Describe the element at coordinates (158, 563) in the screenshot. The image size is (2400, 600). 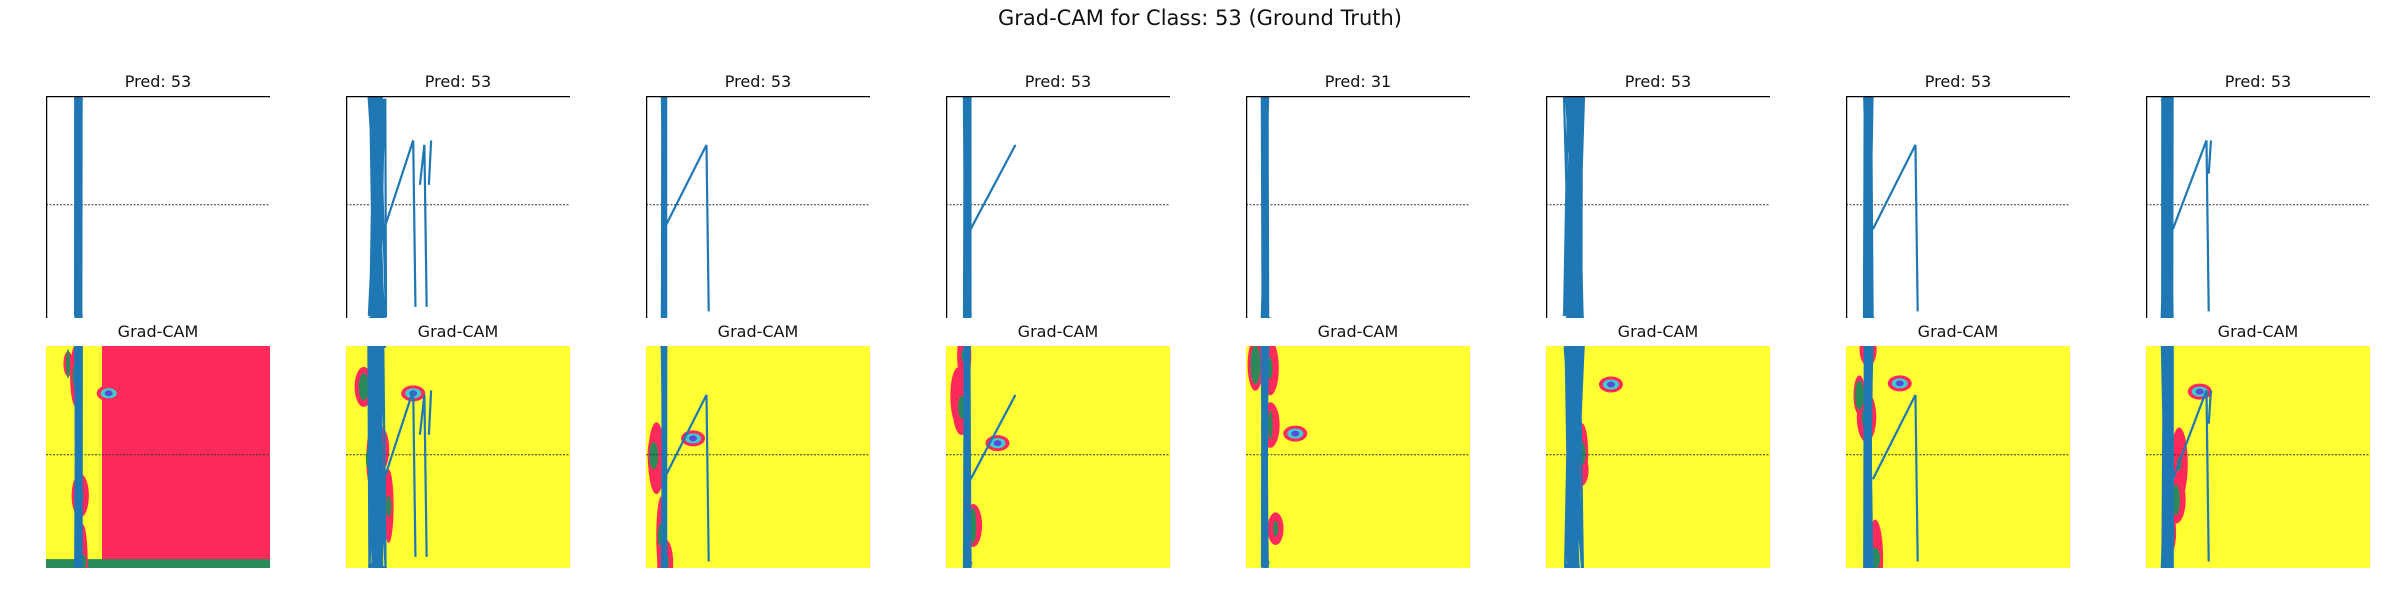
I see `heat-region-bottom` at that location.